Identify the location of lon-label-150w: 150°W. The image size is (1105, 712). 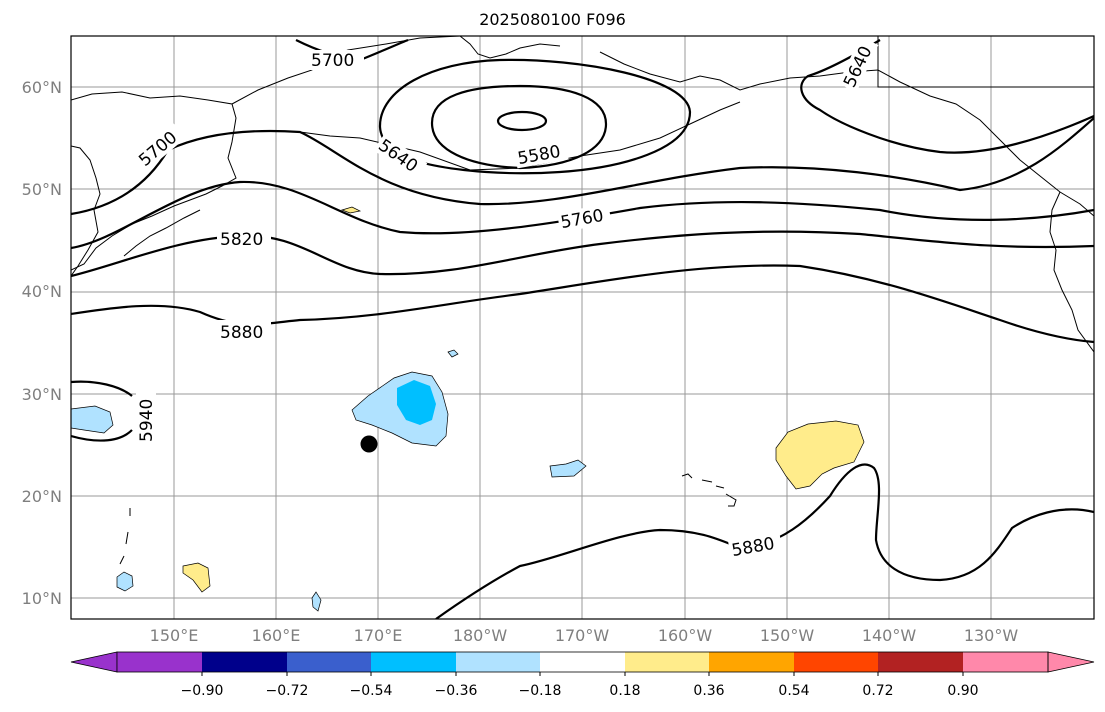
(787, 635).